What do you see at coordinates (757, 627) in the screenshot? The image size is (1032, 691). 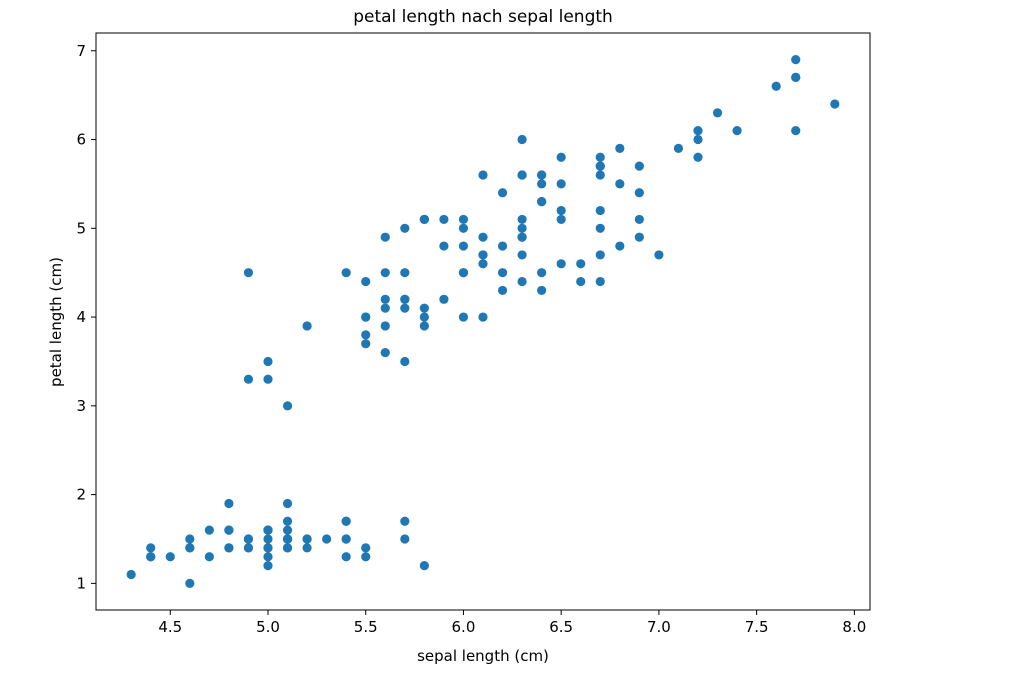 I see `x-tick-label: 7.5` at bounding box center [757, 627].